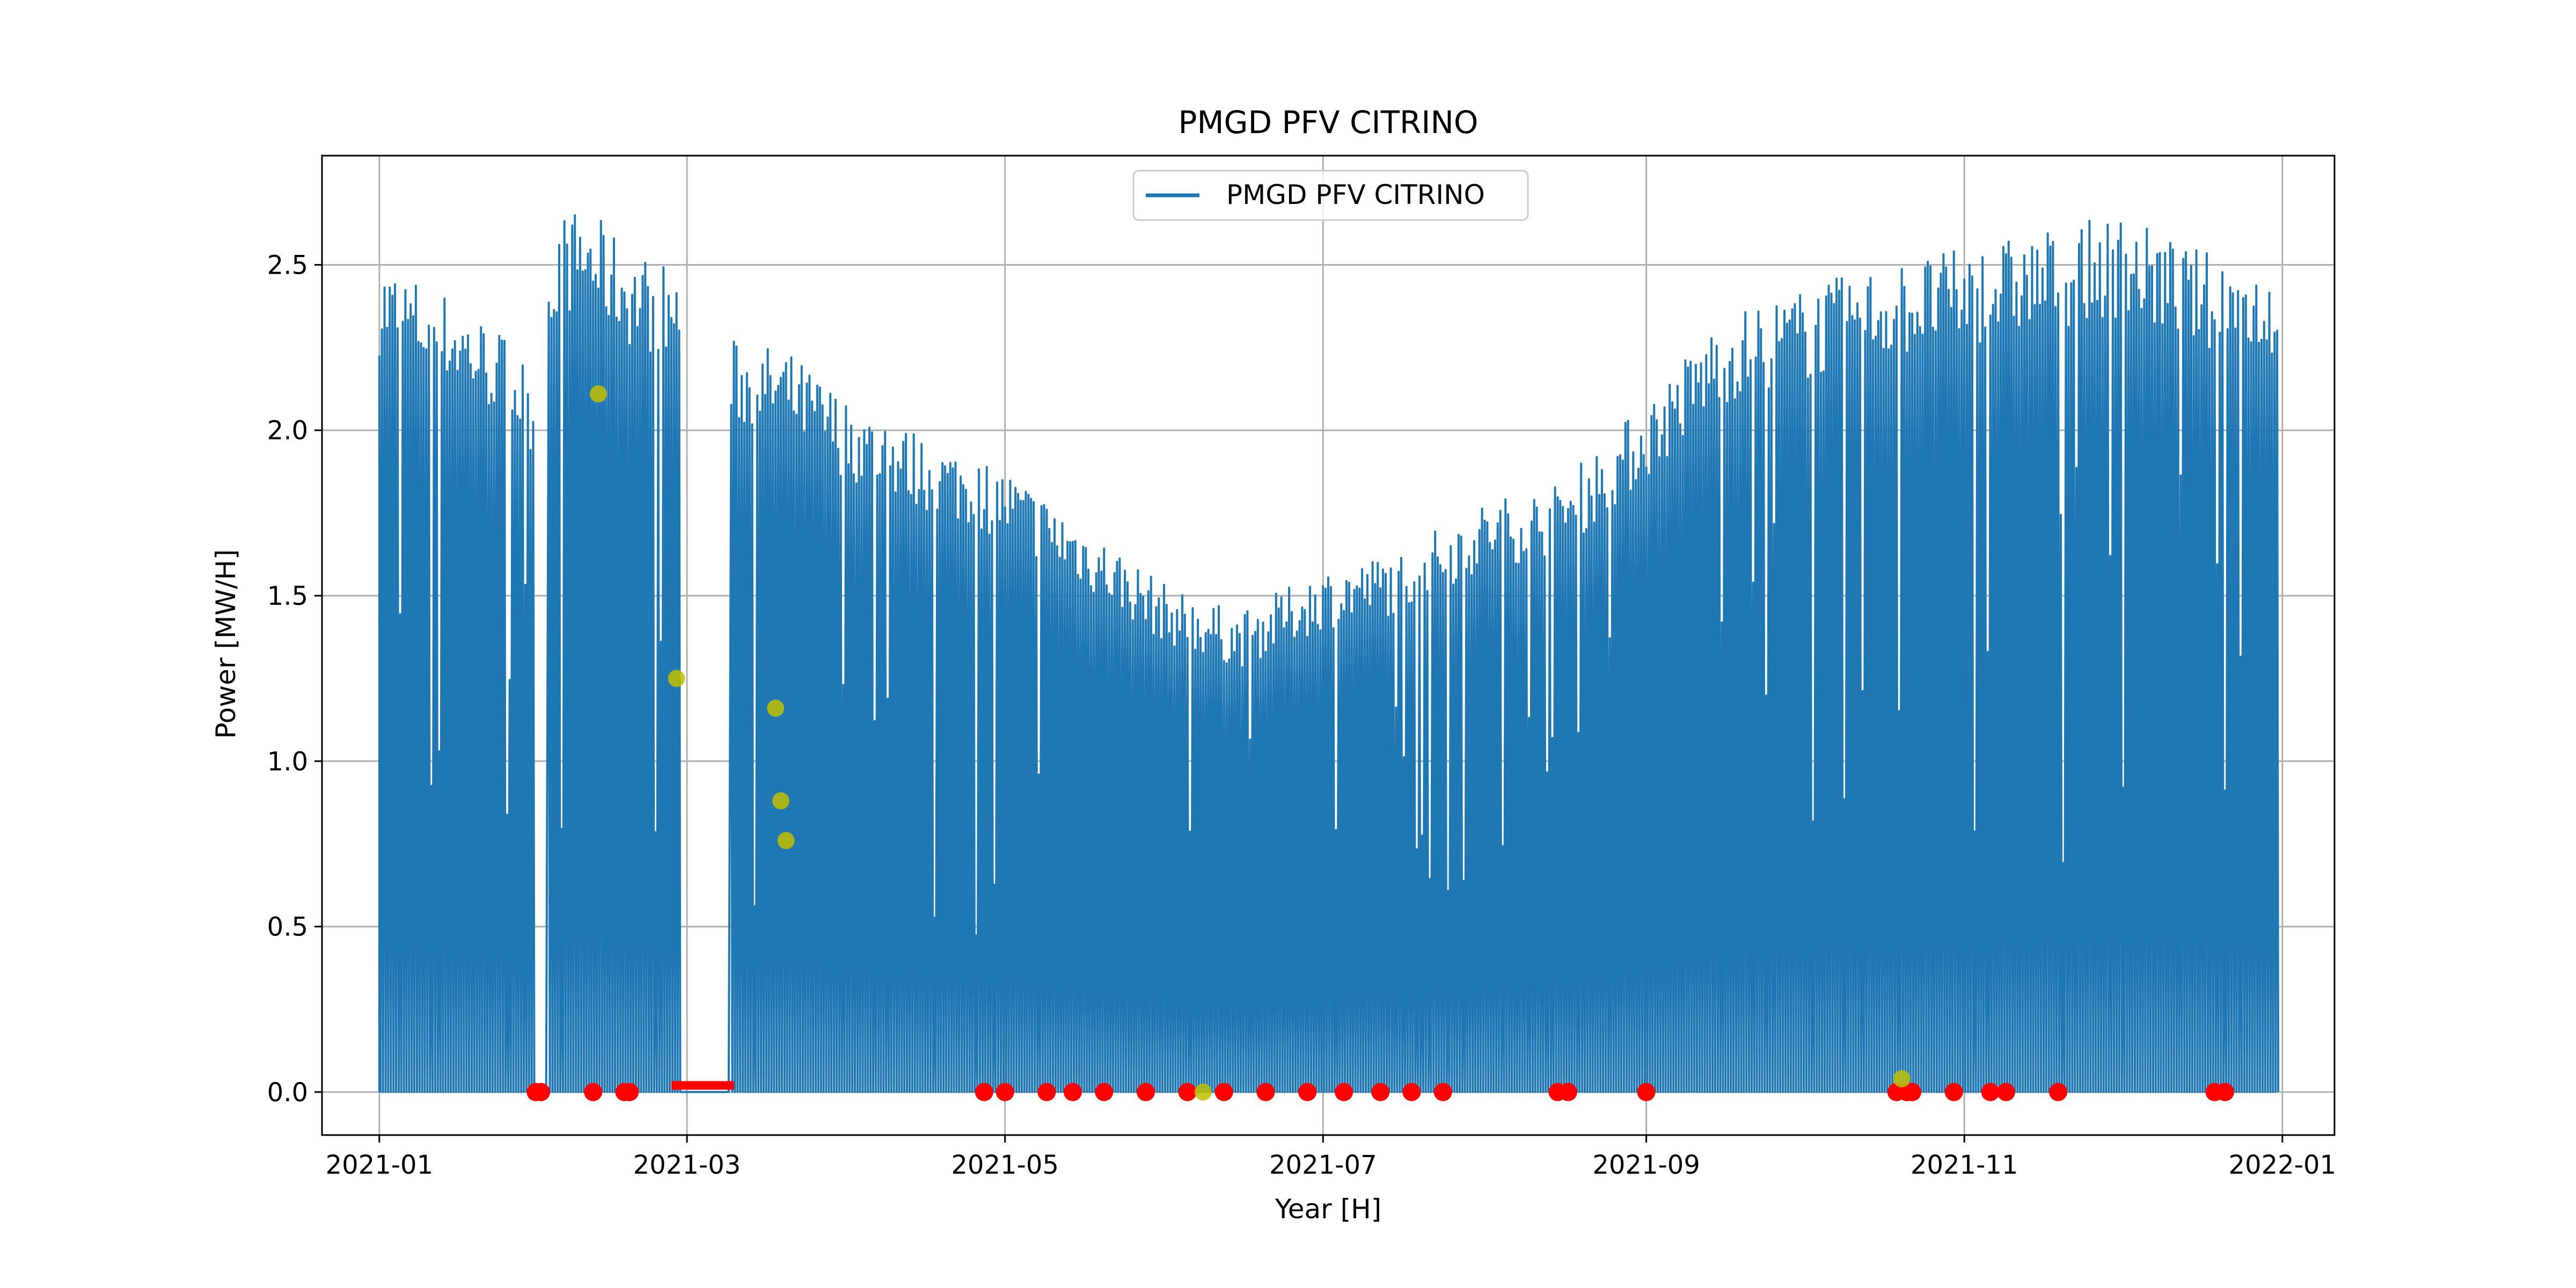 Image resolution: width=2576 pixels, height=1288 pixels. What do you see at coordinates (1005, 1165) in the screenshot?
I see `x-tick-label: 2021-05` at bounding box center [1005, 1165].